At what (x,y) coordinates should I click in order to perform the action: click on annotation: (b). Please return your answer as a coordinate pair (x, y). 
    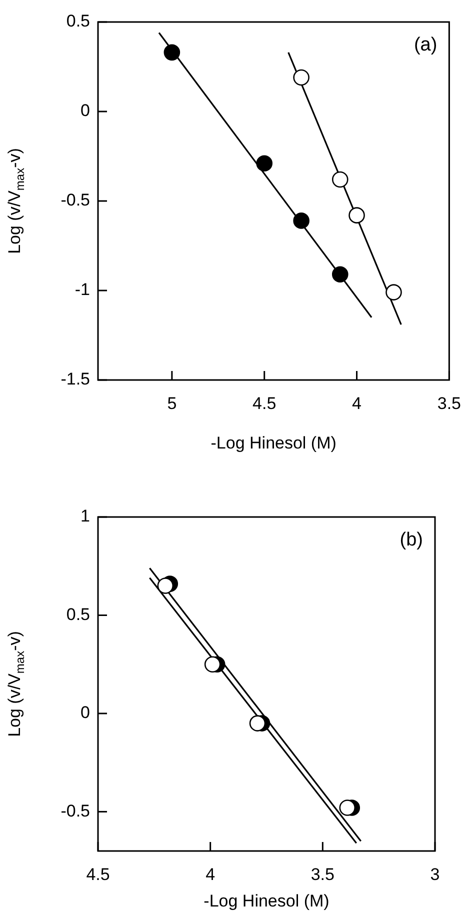
    Looking at the image, I should click on (411, 540).